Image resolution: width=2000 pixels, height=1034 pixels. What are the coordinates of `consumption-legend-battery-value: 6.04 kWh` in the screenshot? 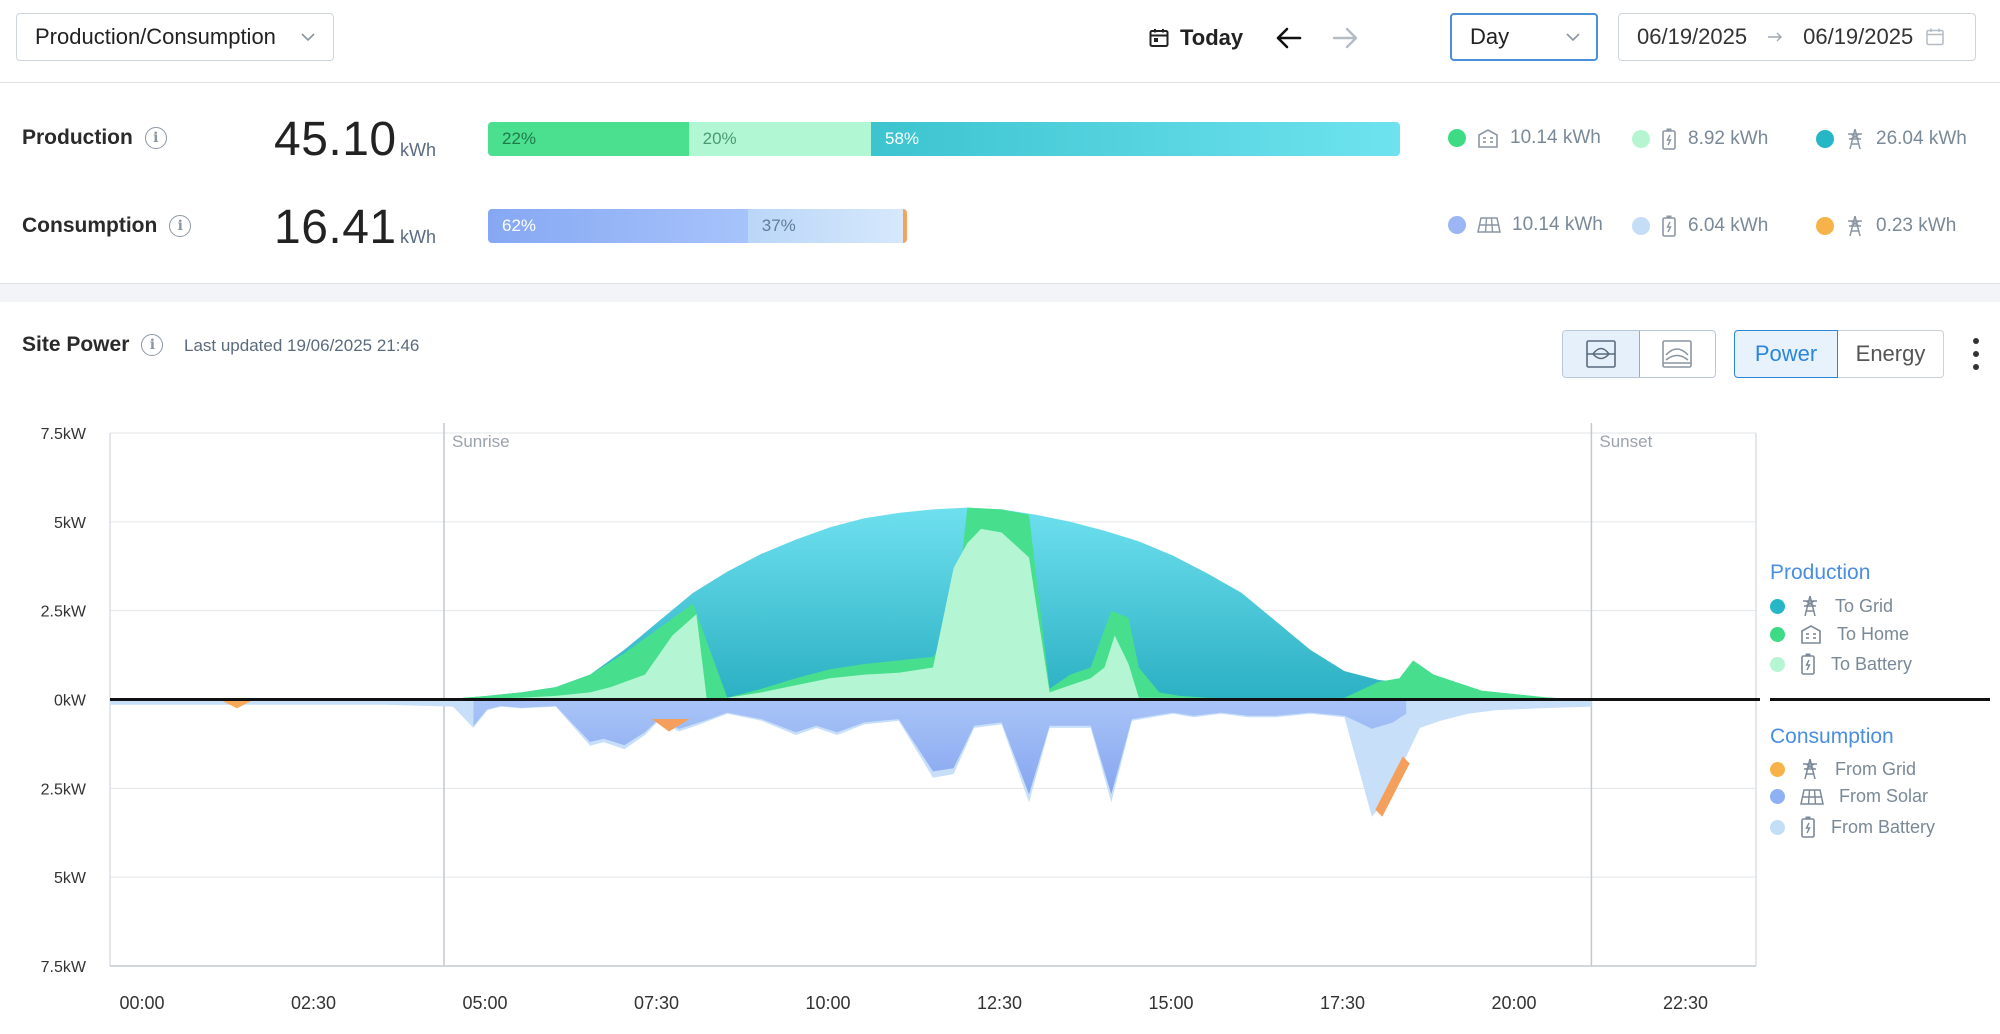 It's located at (1728, 225).